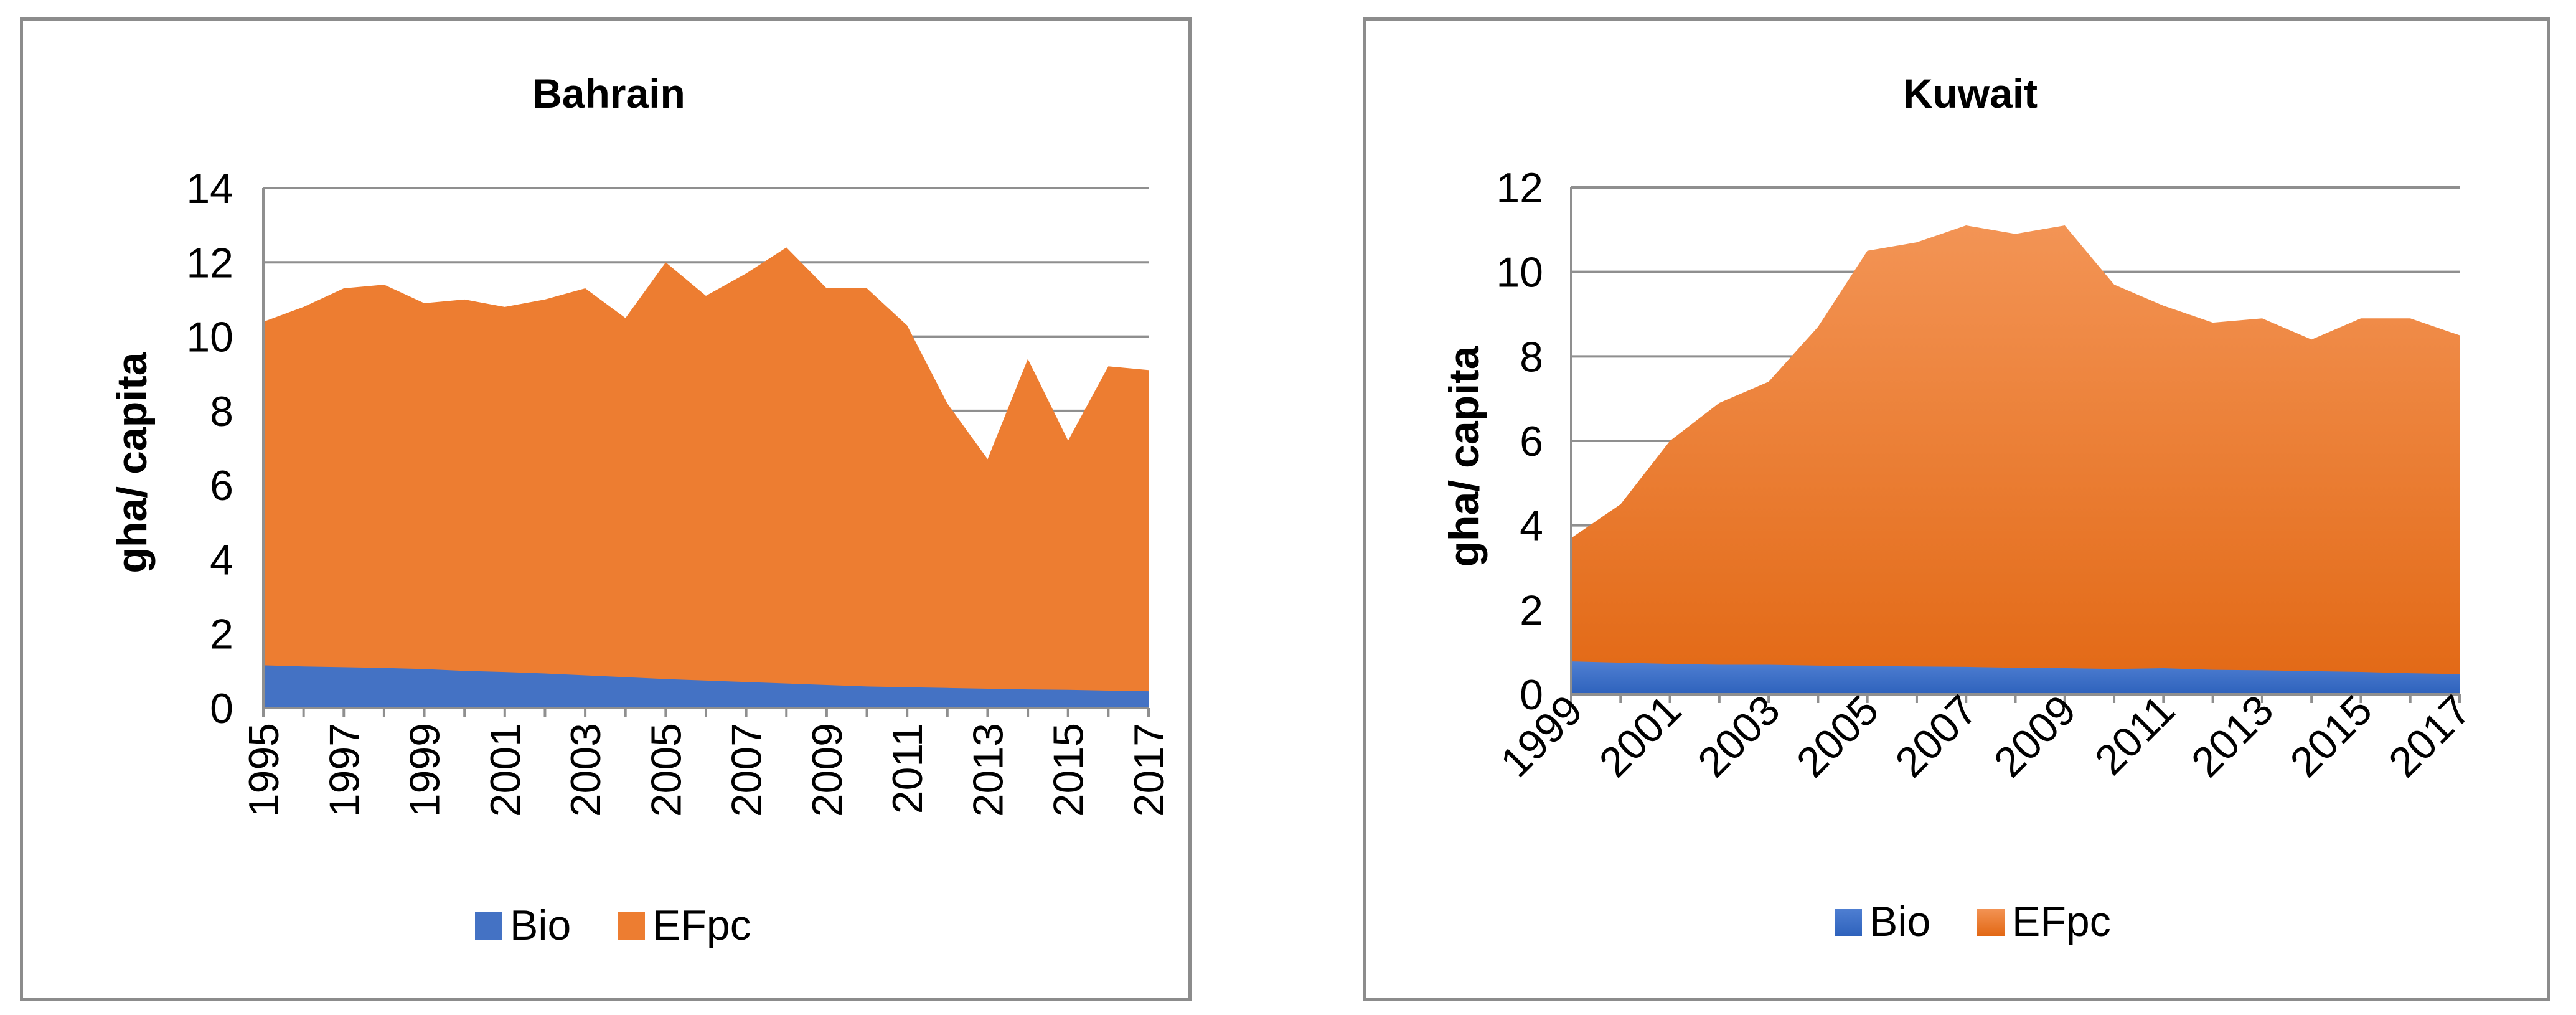 This screenshot has height=1015, width=2576. Describe the element at coordinates (425, 770) in the screenshot. I see `x-tick-label: 1999` at that location.